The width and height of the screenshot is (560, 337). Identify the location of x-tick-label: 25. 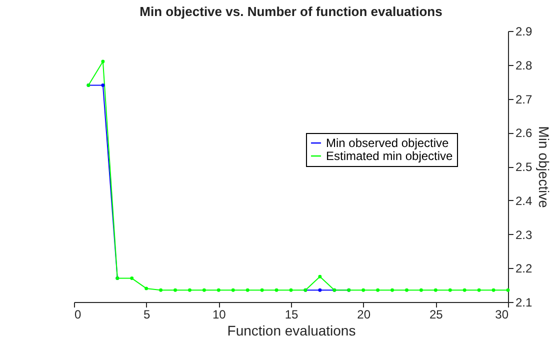
(436, 315).